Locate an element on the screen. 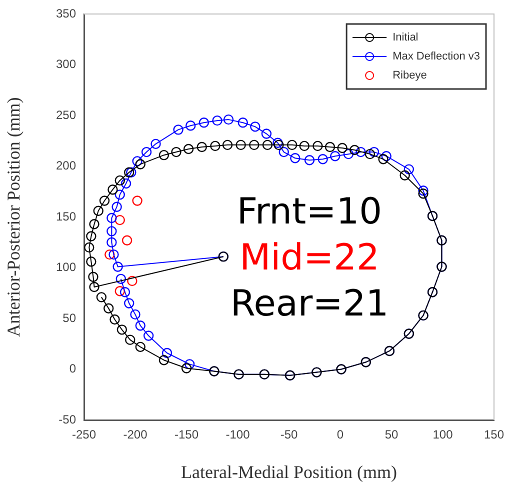  y-tick-label: 0 is located at coordinates (72, 369).